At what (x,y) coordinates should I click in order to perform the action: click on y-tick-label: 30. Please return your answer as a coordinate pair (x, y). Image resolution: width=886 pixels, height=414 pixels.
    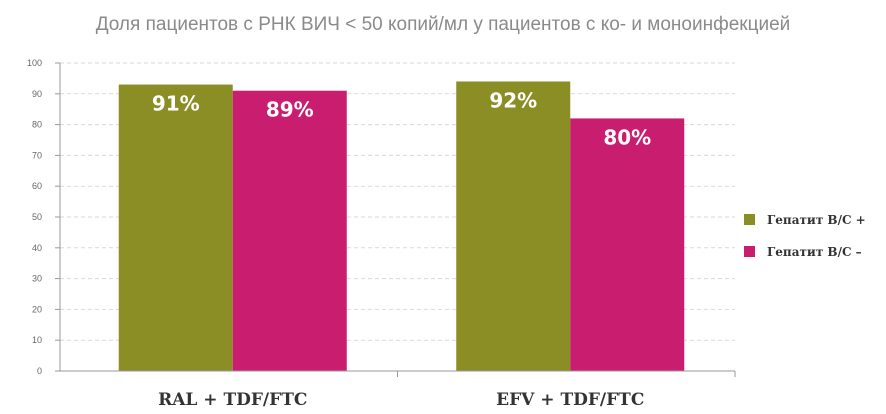
    Looking at the image, I should click on (37, 279).